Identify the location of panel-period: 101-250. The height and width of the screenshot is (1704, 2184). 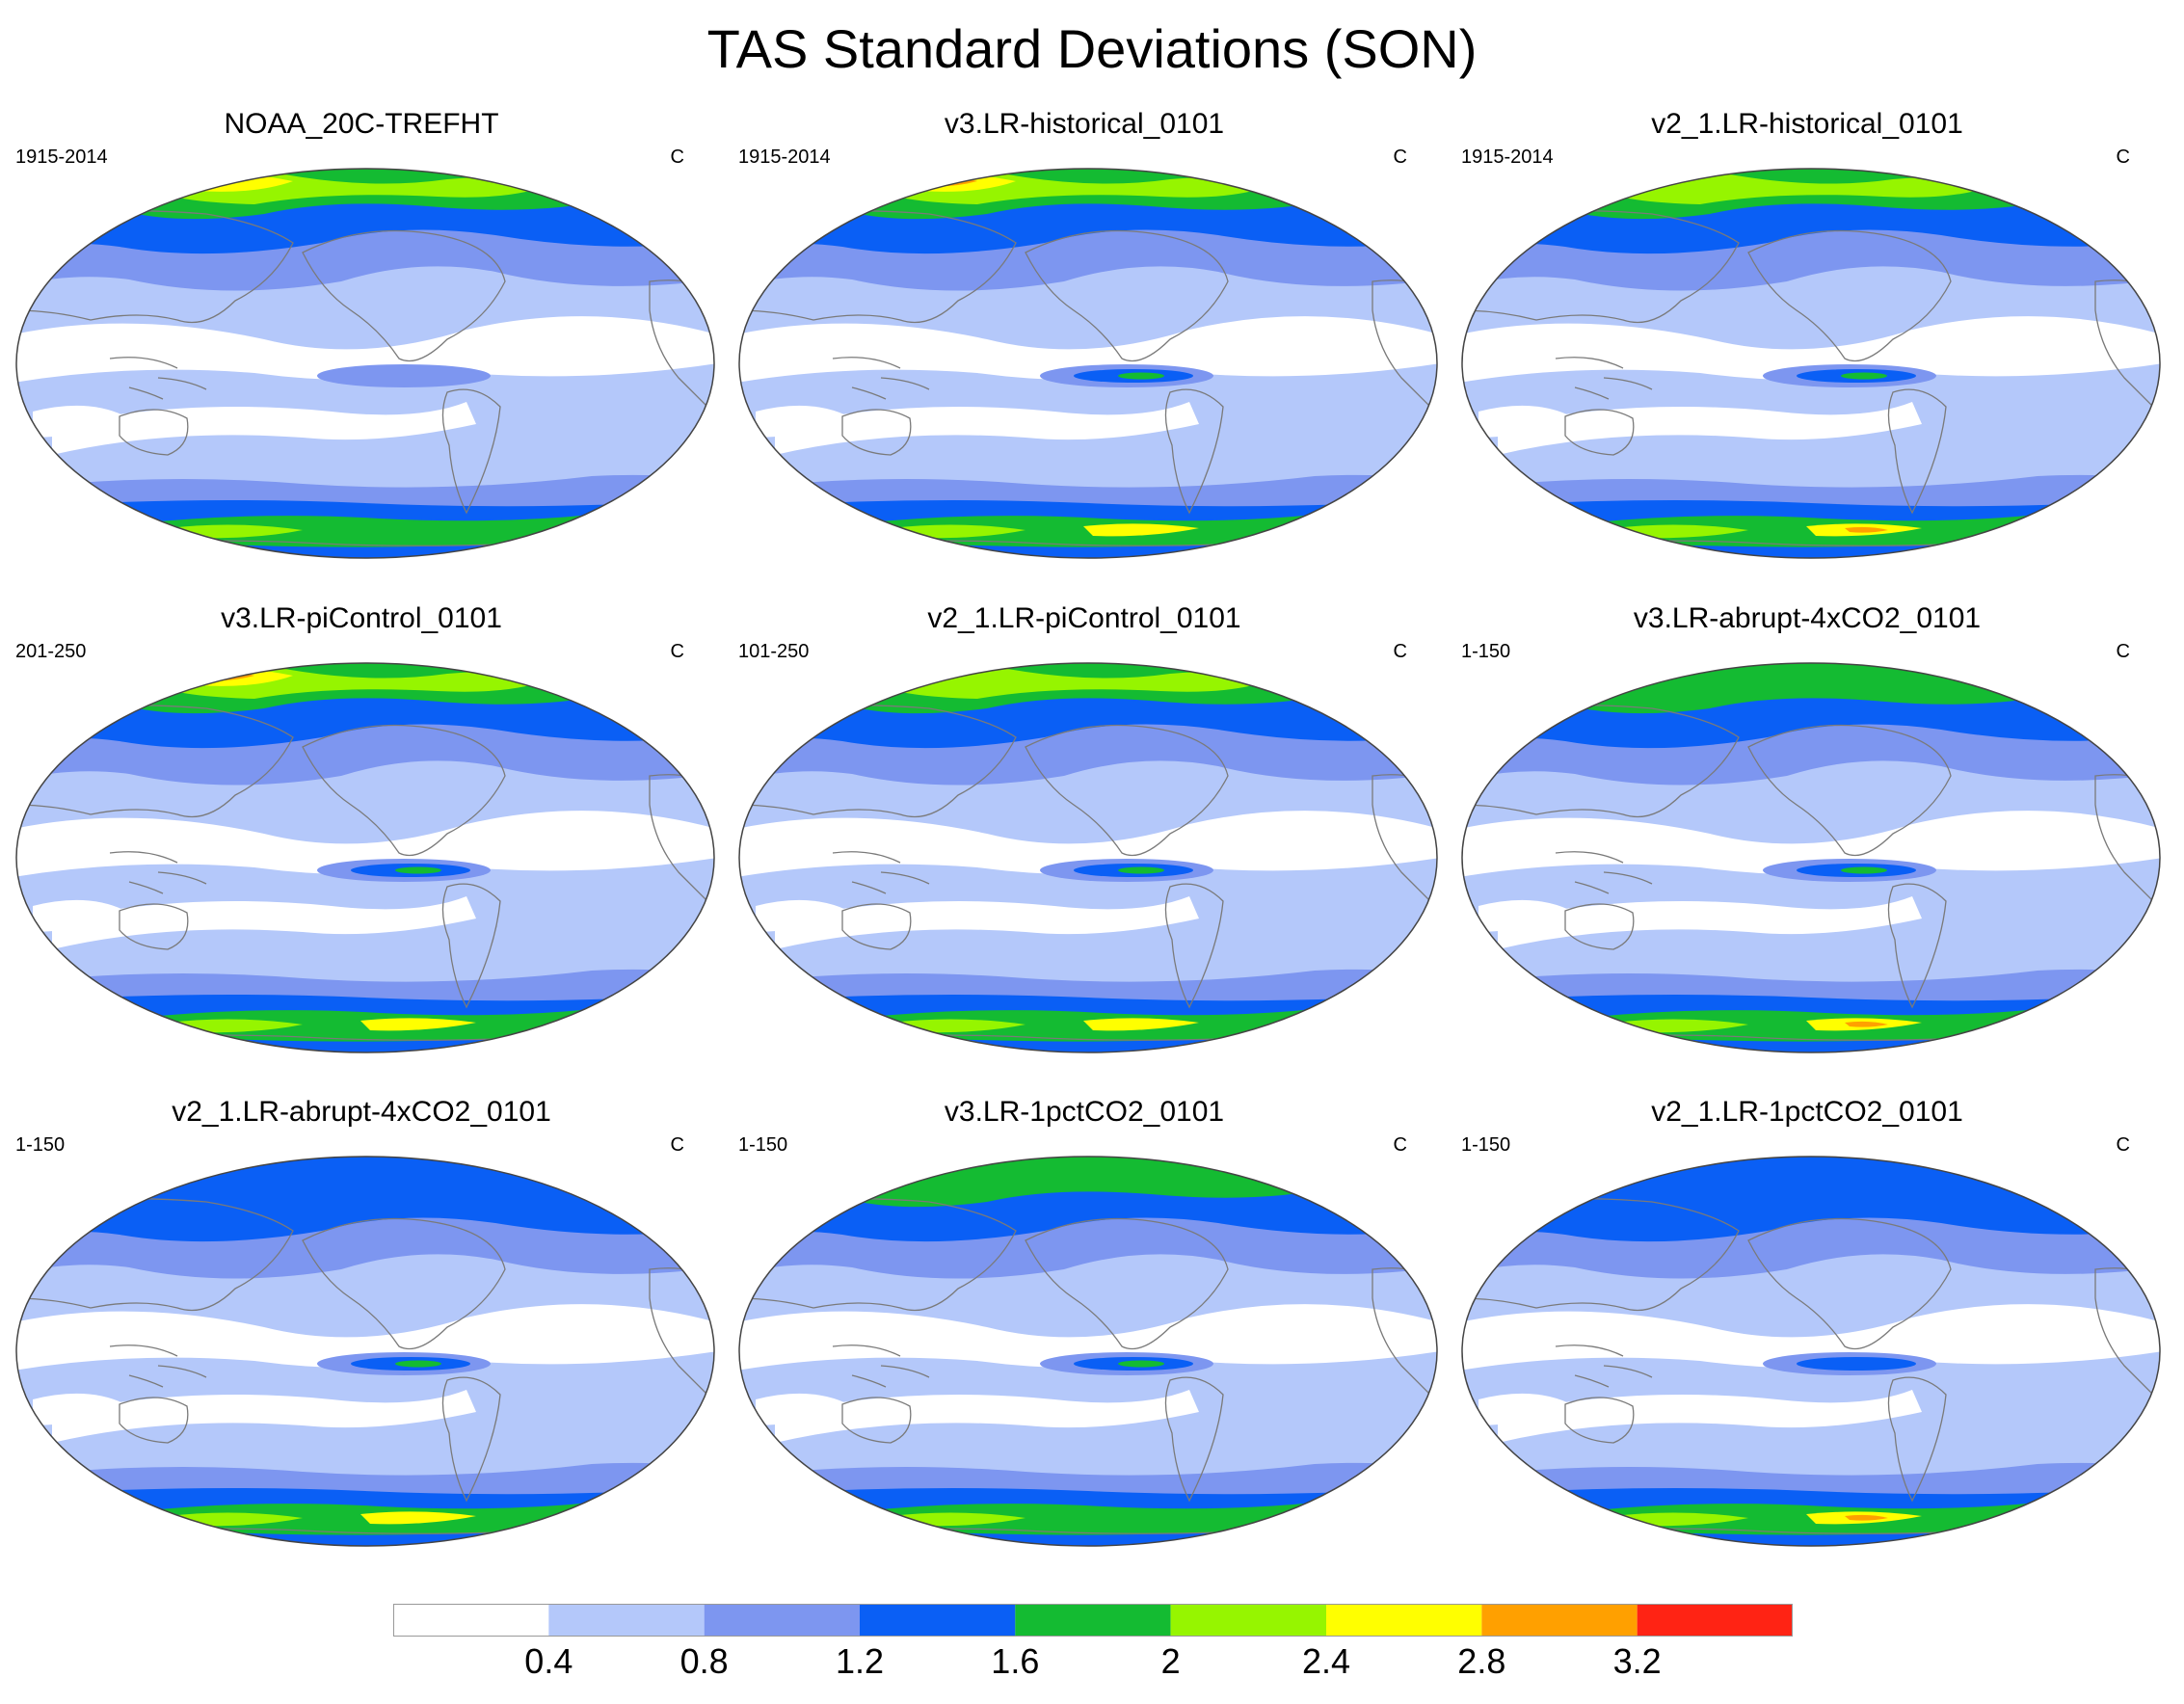
(774, 651).